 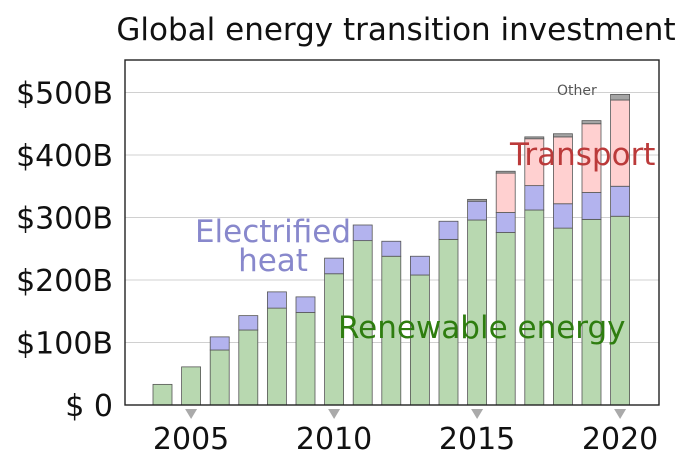 What do you see at coordinates (64, 281) in the screenshot?
I see `y-tick-label: $200B` at bounding box center [64, 281].